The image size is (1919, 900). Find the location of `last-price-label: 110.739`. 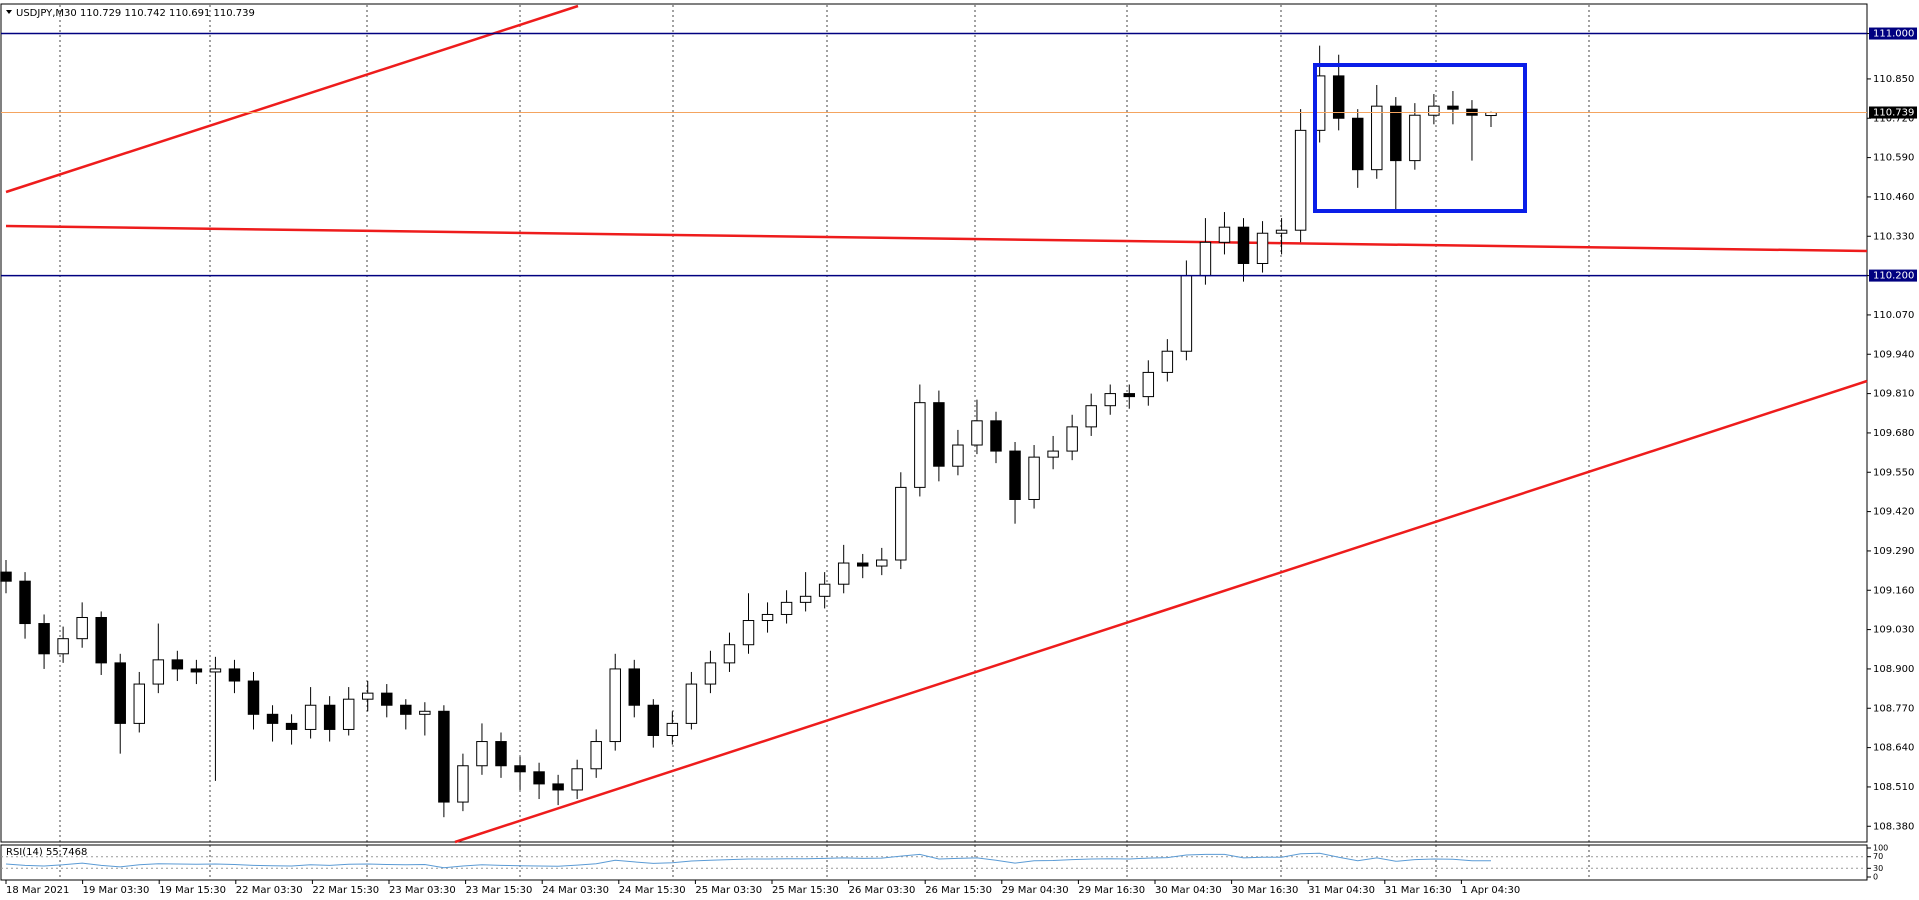

last-price-label: 110.739 is located at coordinates (1893, 113).